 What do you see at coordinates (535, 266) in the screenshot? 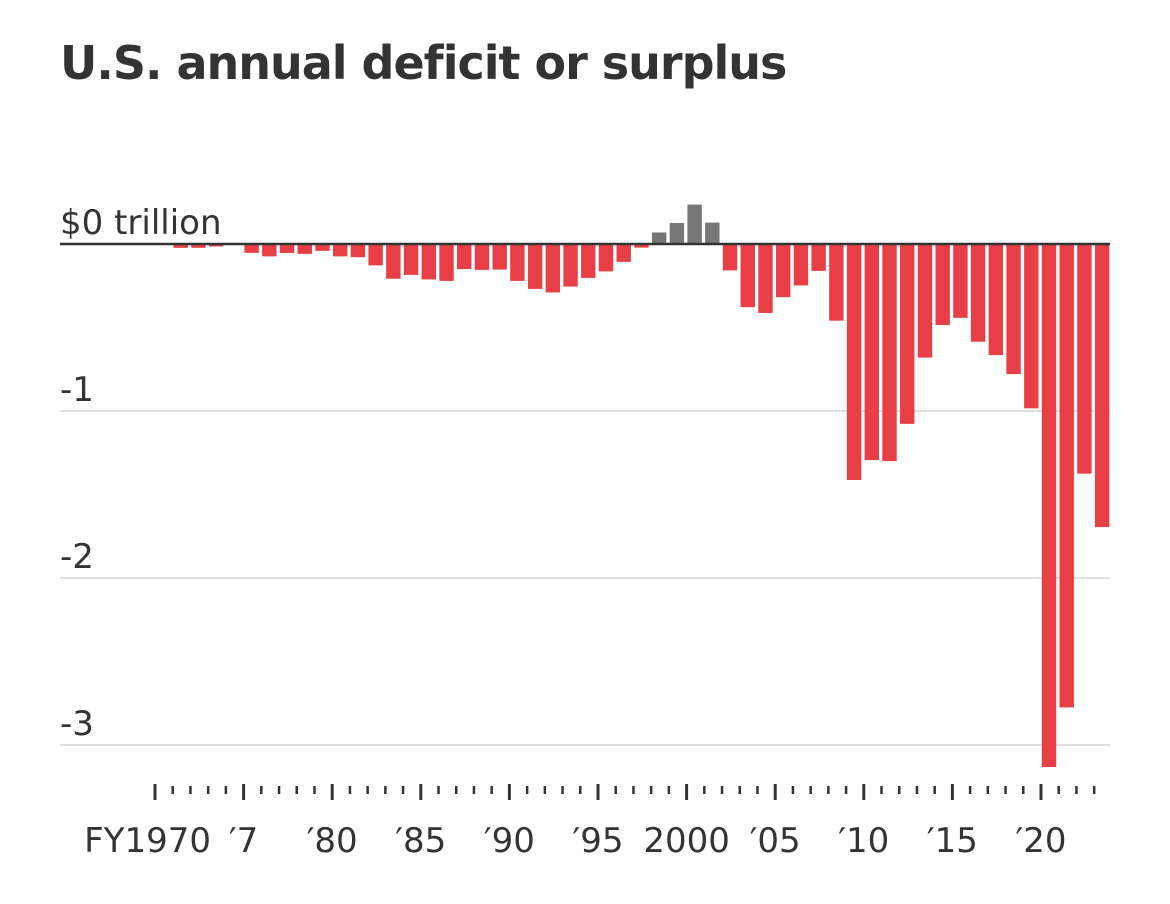
I see `bar-1991` at bounding box center [535, 266].